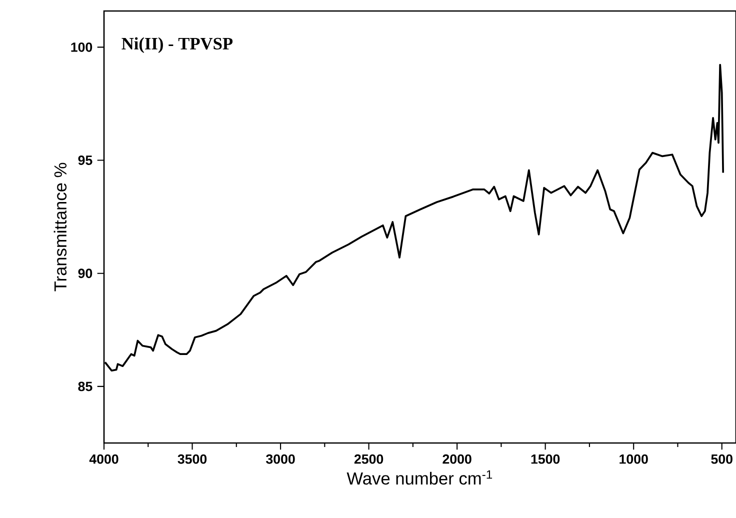  I want to click on x-axis-title: Wave number cm$^{-1}$, so click(419, 477).